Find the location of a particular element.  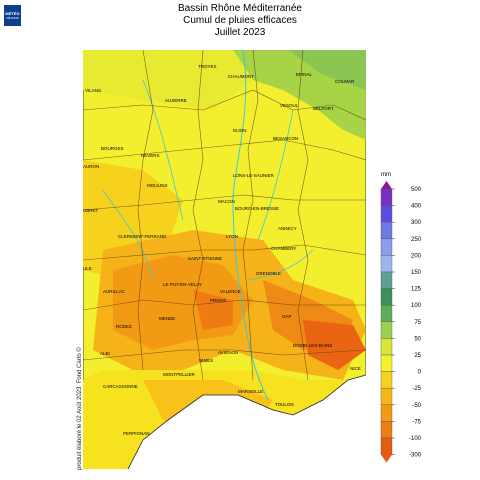

meteo-france-logo: MÉTÉO FRANCE is located at coordinates (12, 15).